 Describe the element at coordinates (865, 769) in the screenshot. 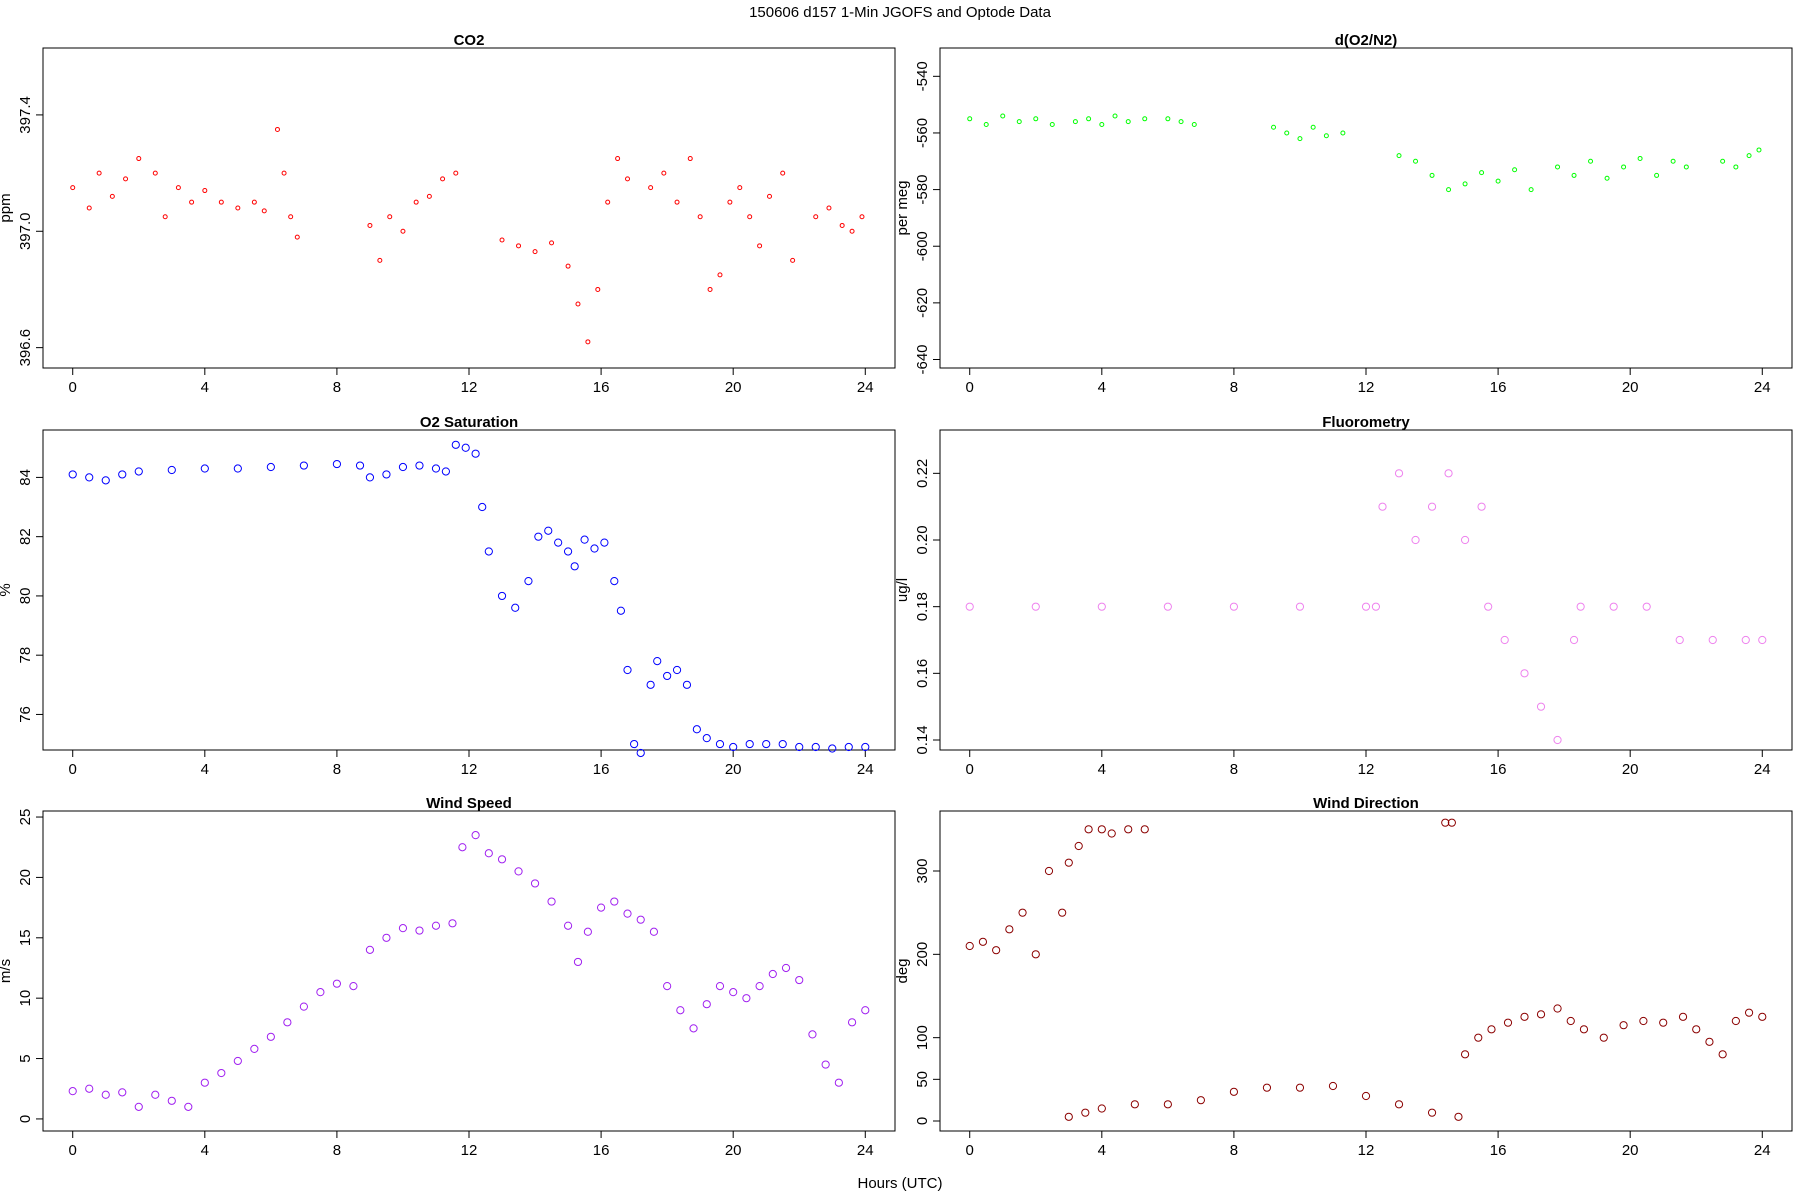

I see `o2-saturation-x-tick-label: 24` at that location.